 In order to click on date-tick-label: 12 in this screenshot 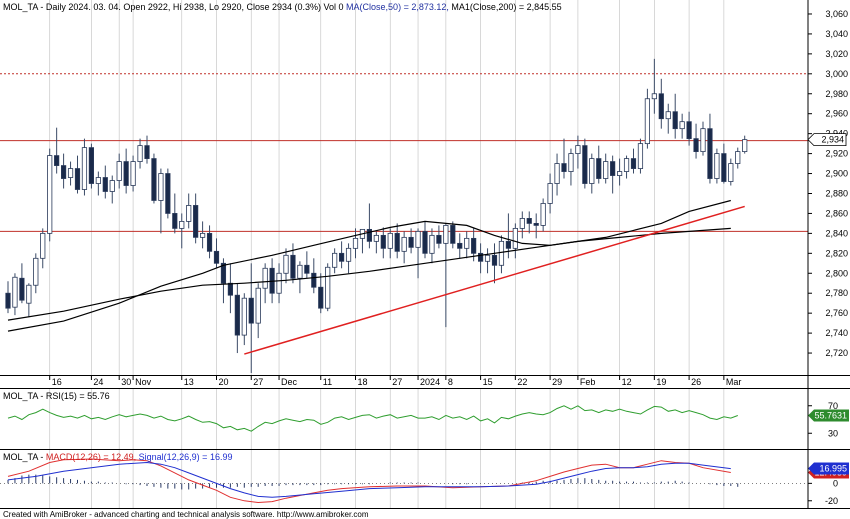, I will do `click(627, 382)`.